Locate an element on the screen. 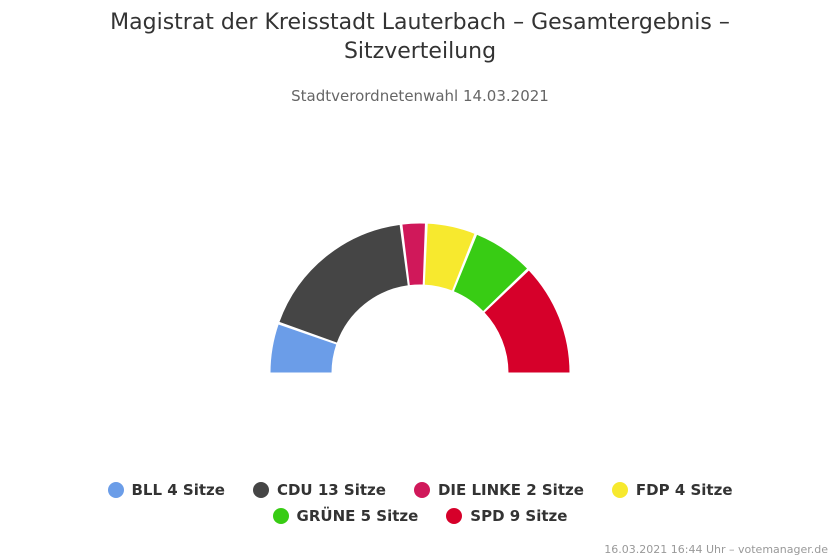 The height and width of the screenshot is (560, 840). slice-die-linke is located at coordinates (413, 254).